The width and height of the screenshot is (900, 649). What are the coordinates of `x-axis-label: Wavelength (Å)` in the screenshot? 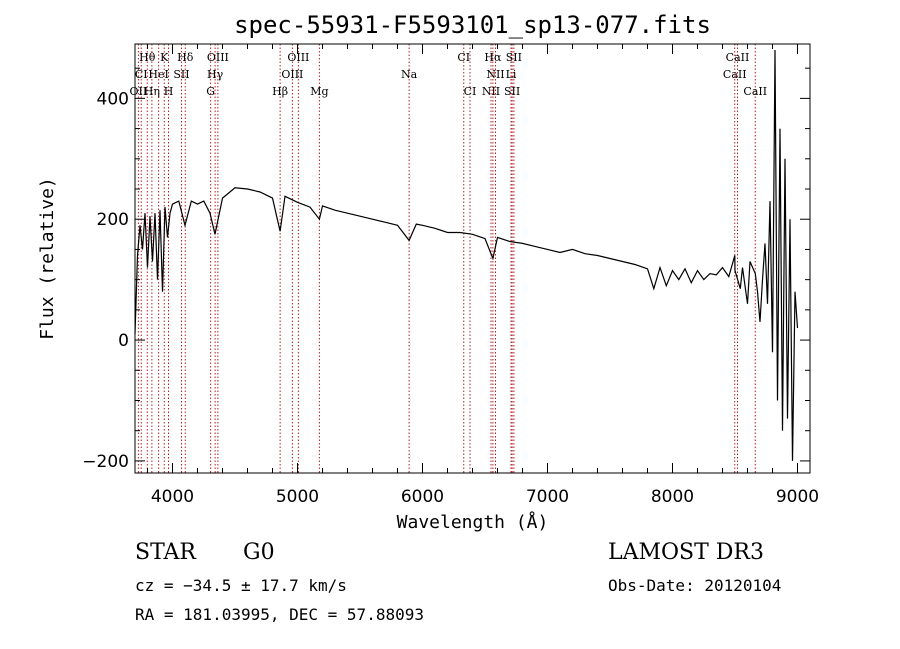 It's located at (473, 522).